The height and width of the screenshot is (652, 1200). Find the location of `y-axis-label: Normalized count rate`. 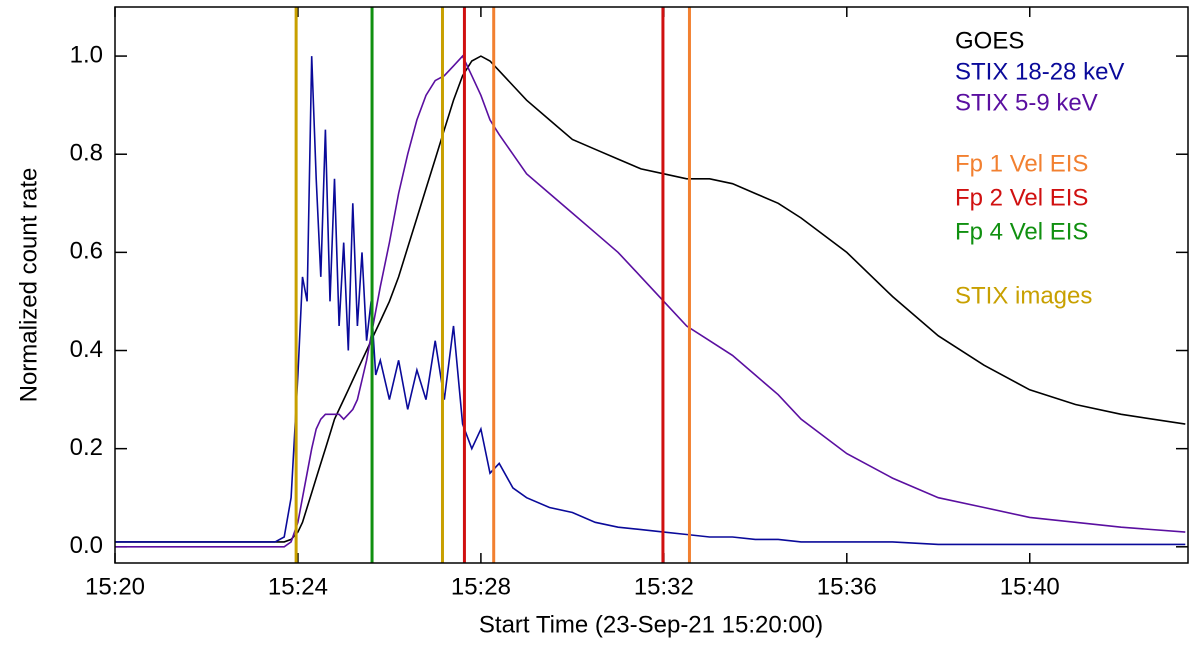

y-axis-label: Normalized count rate is located at coordinates (28, 285).